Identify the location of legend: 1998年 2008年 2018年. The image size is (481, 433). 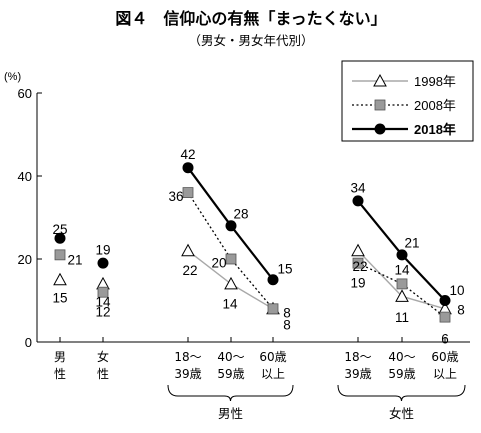
(407, 101).